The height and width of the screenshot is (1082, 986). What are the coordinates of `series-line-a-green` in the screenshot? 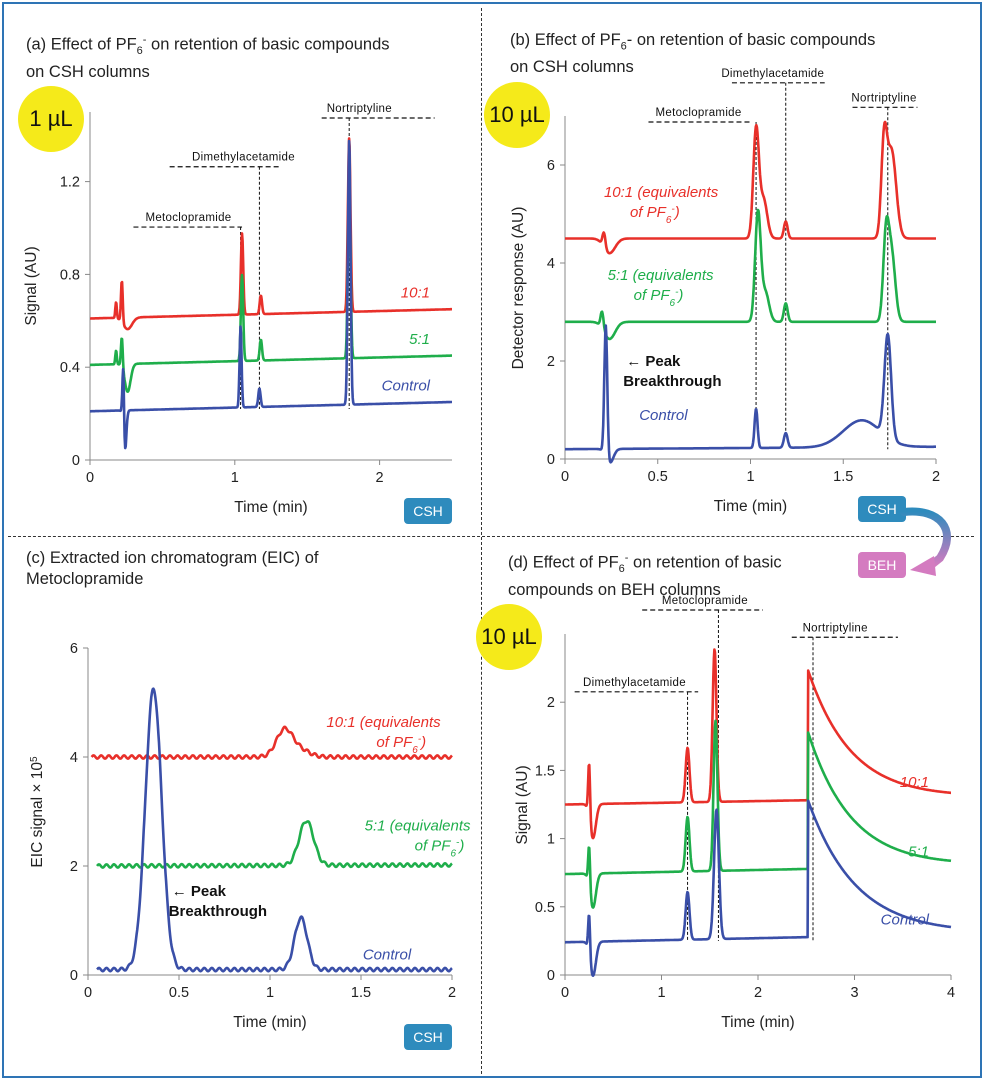 It's located at (271, 287).